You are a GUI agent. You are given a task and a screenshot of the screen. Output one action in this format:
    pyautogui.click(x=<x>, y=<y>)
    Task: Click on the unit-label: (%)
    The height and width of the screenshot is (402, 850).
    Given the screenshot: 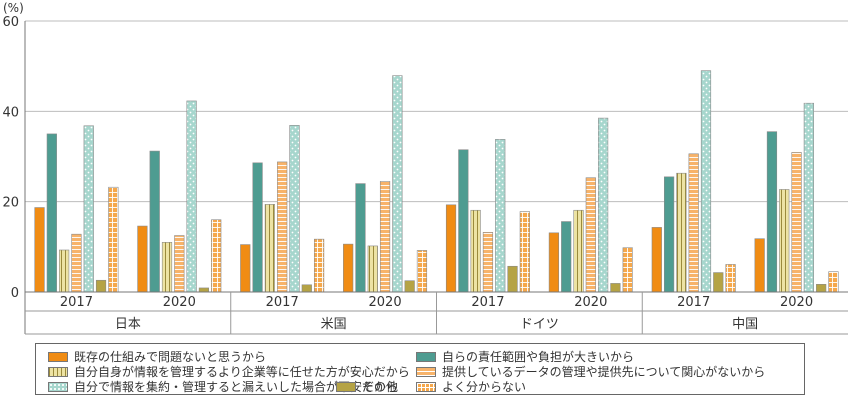 What is the action you would take?
    pyautogui.click(x=13, y=8)
    